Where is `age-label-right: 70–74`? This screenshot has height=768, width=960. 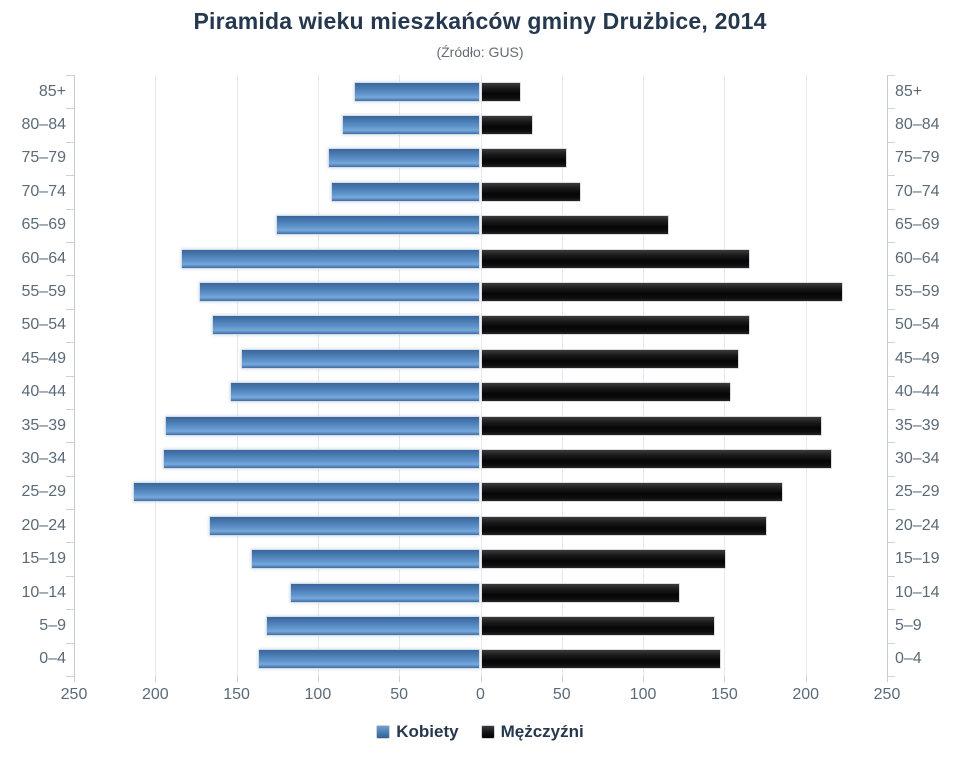
age-label-right: 70–74 is located at coordinates (917, 191).